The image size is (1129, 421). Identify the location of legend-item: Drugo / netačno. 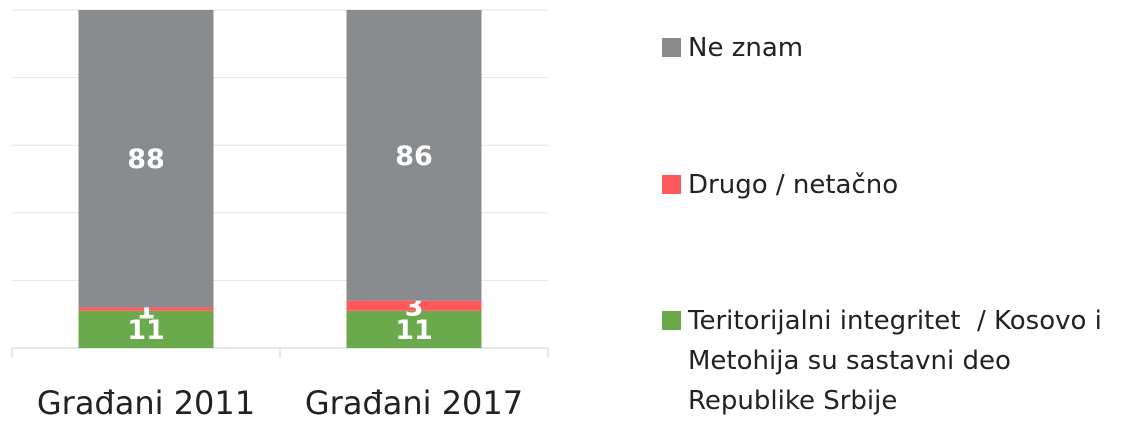
(893, 185).